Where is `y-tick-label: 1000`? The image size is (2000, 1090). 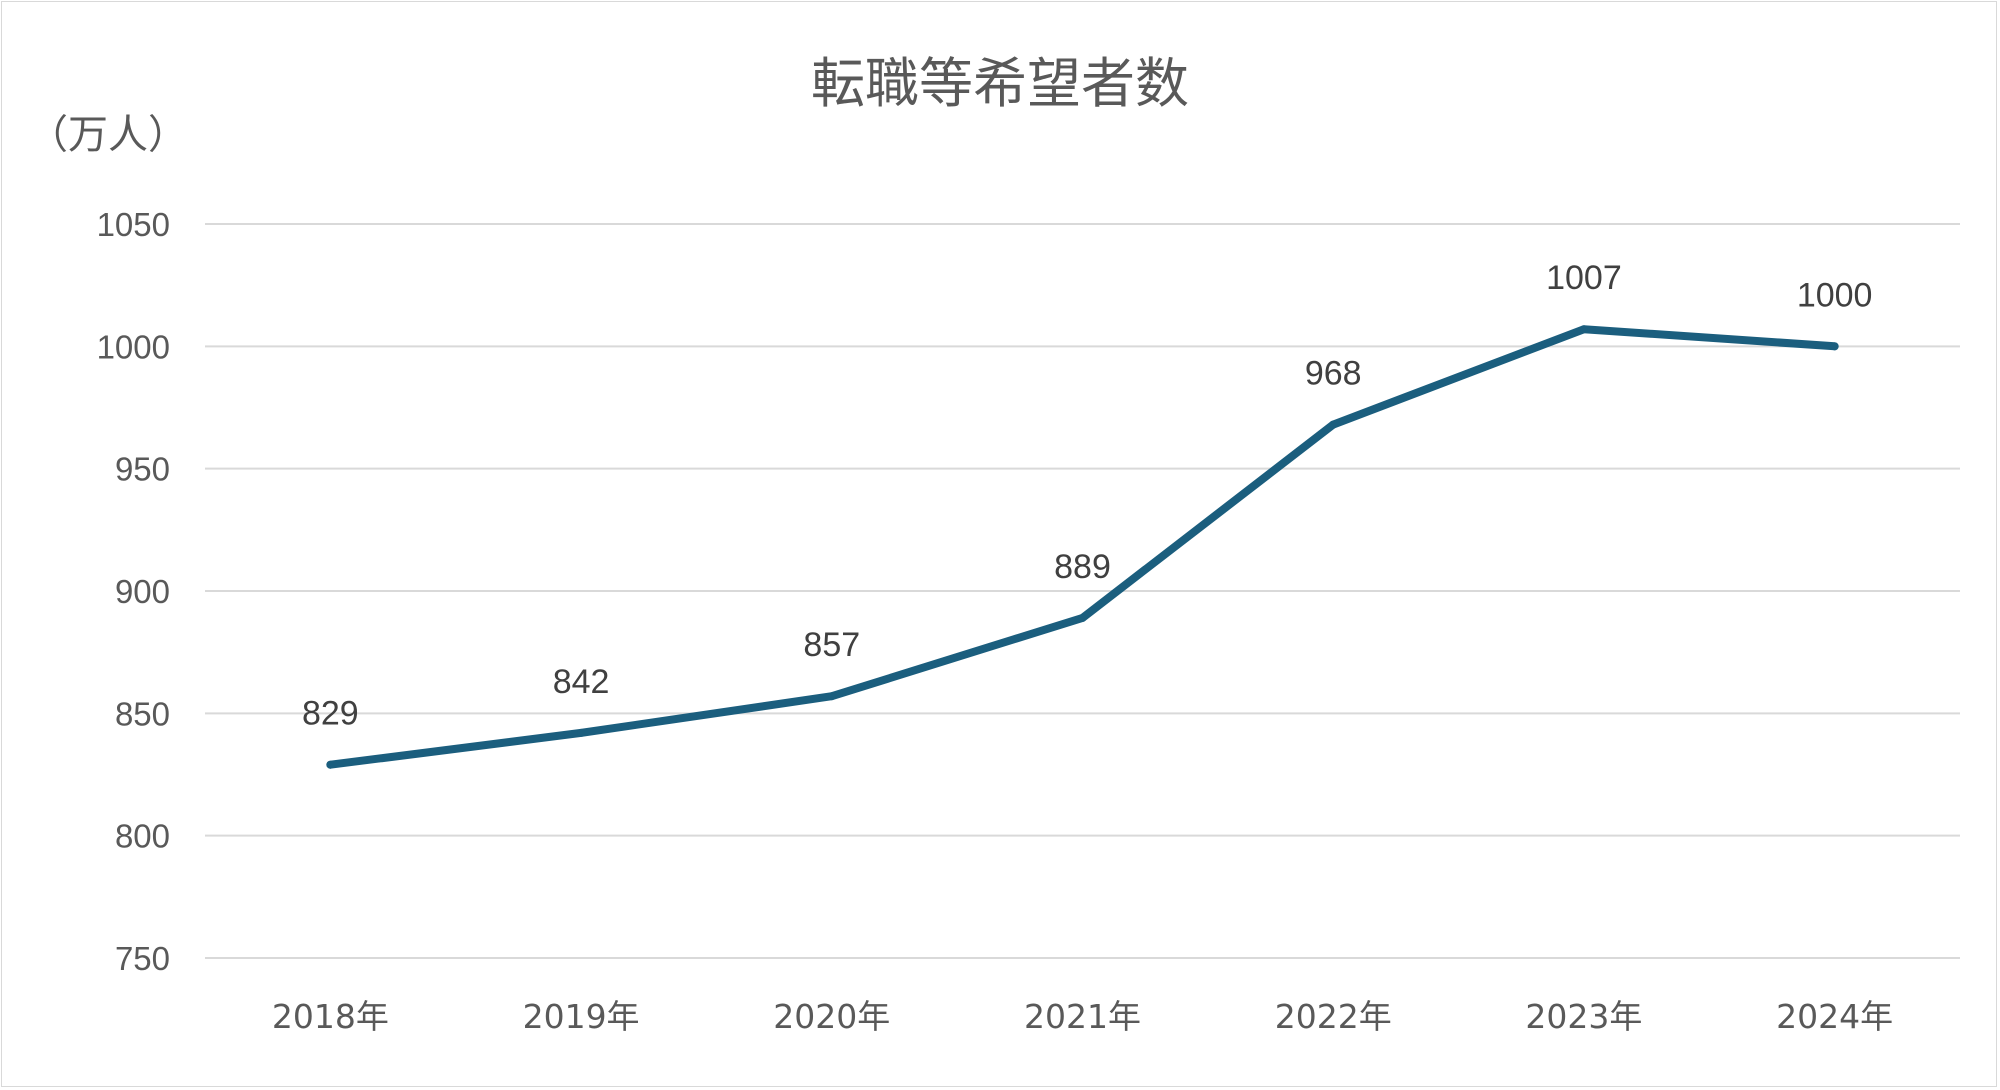 y-tick-label: 1000 is located at coordinates (133, 346).